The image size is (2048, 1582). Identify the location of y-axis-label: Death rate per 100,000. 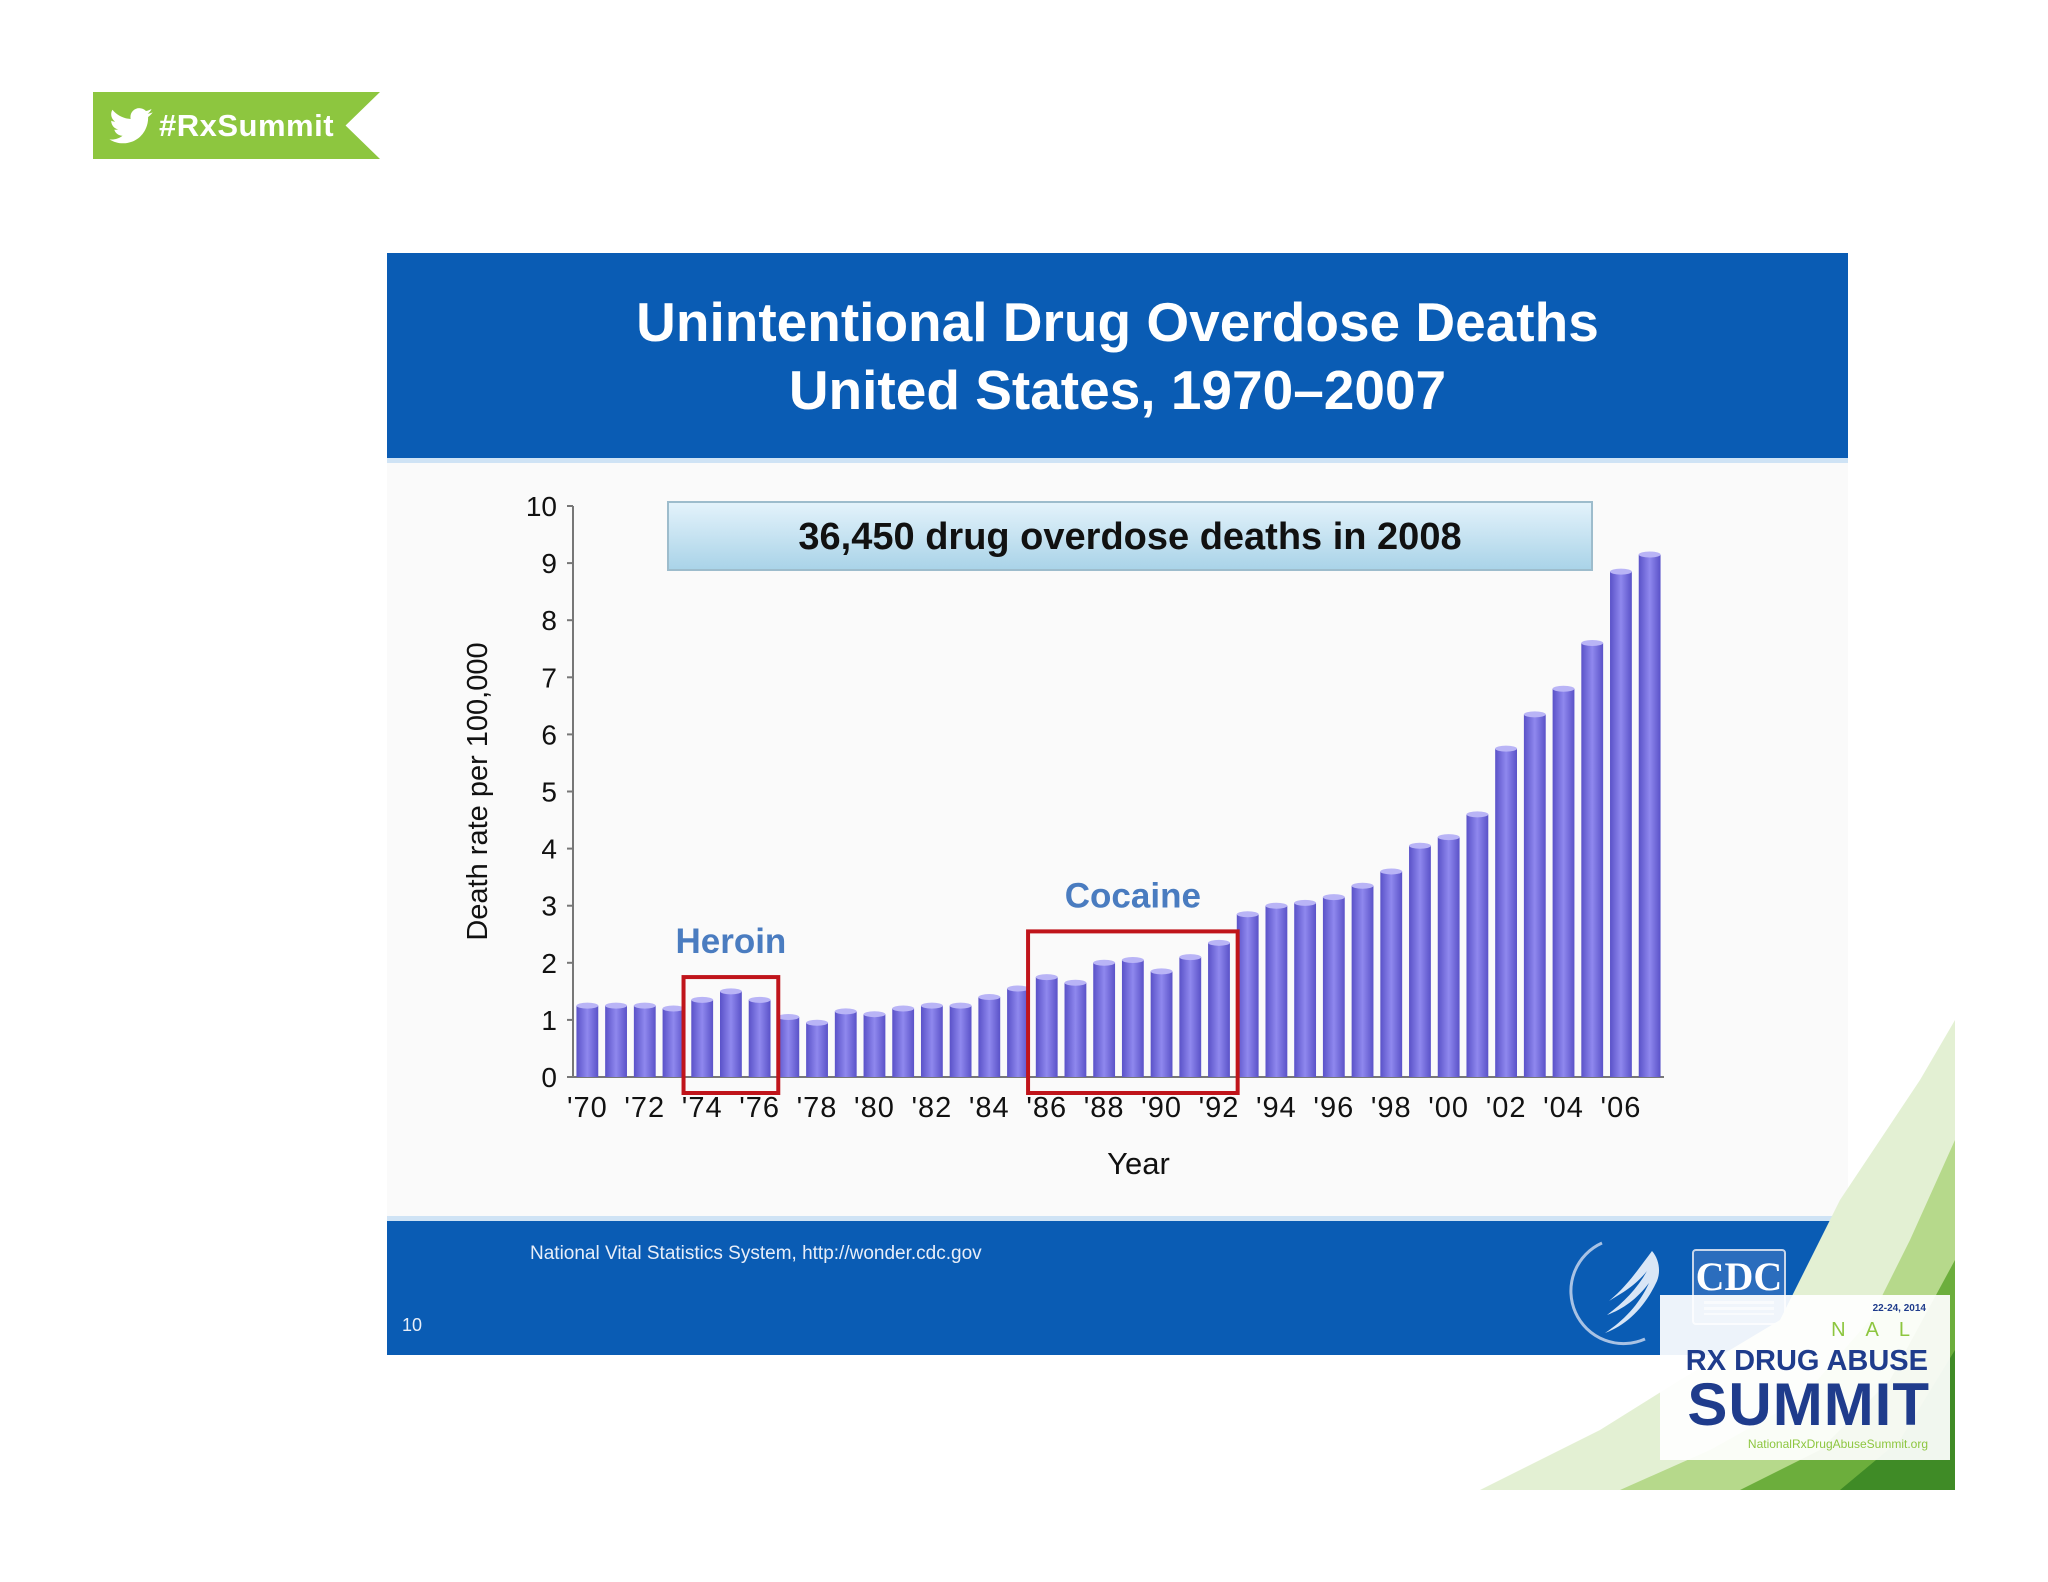
(478, 791).